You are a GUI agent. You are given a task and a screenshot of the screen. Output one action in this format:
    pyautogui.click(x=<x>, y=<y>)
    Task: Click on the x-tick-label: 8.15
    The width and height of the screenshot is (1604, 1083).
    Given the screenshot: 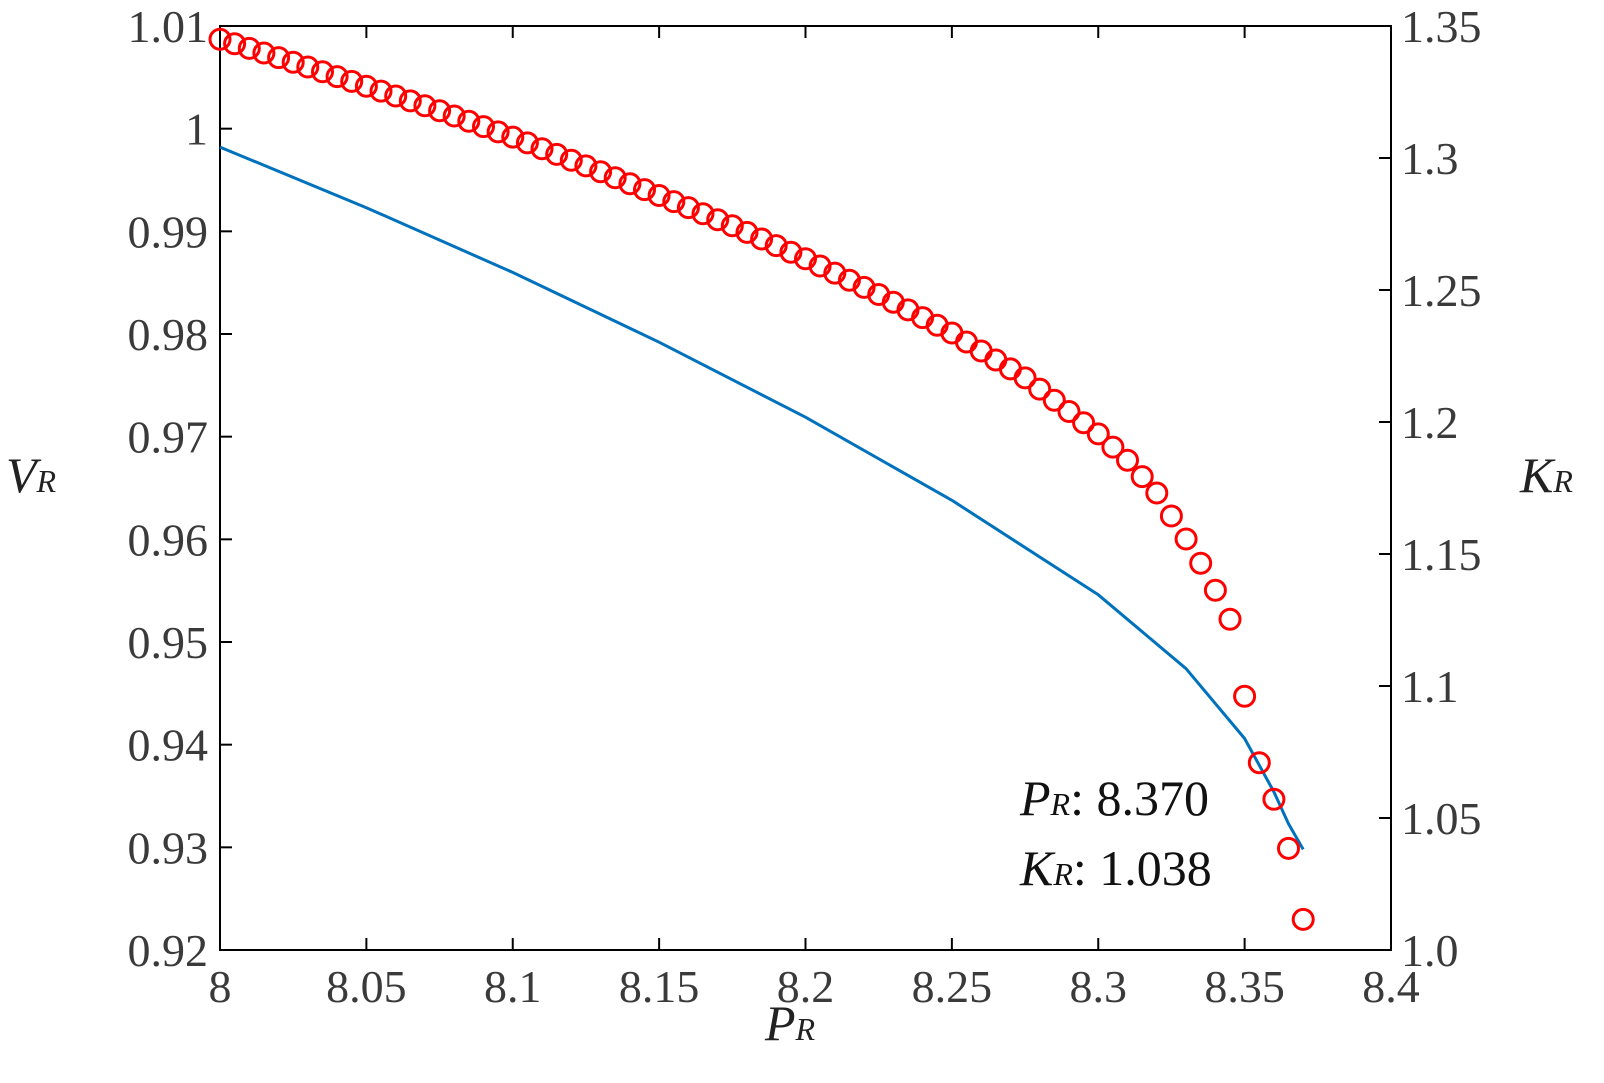 What is the action you would take?
    pyautogui.click(x=659, y=986)
    